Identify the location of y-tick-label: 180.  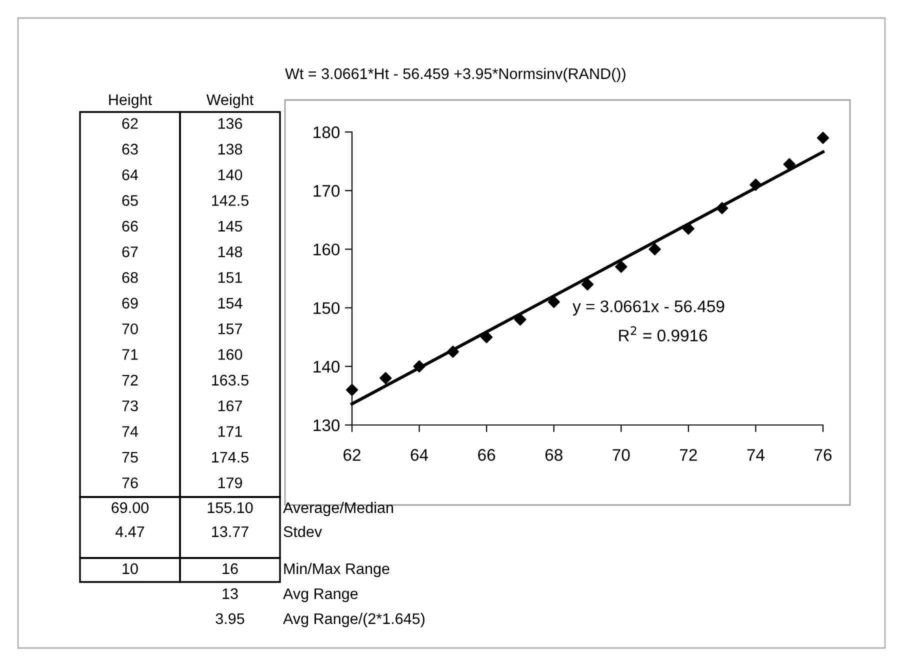
(327, 132).